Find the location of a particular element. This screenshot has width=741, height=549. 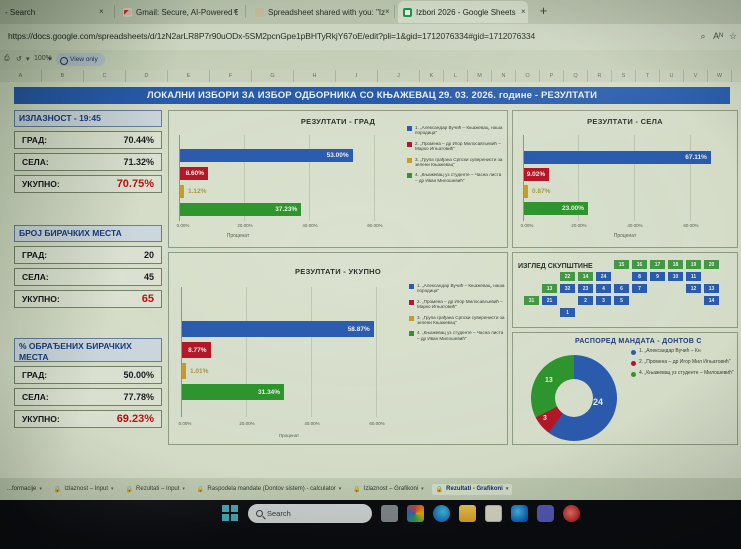

column-header-c: C is located at coordinates (105, 76).